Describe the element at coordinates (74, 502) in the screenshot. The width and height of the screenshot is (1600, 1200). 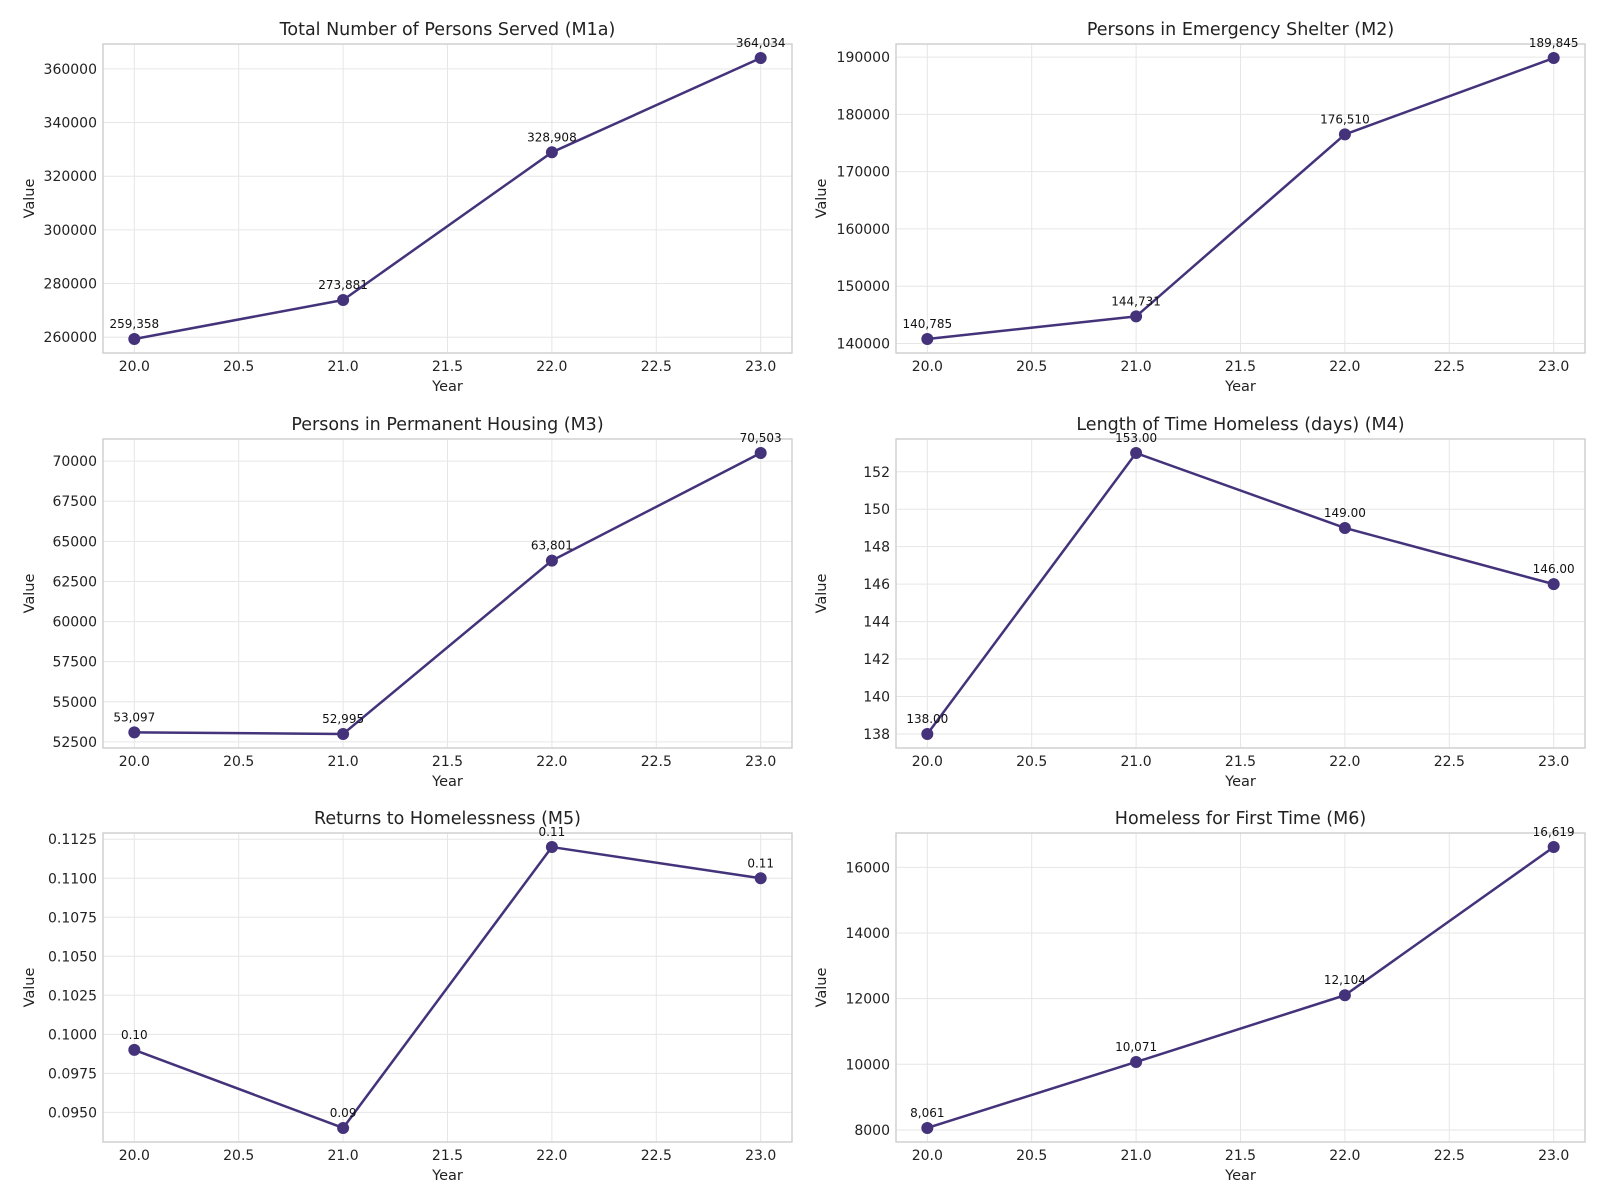
I see `y-tick-label: 67500` at that location.